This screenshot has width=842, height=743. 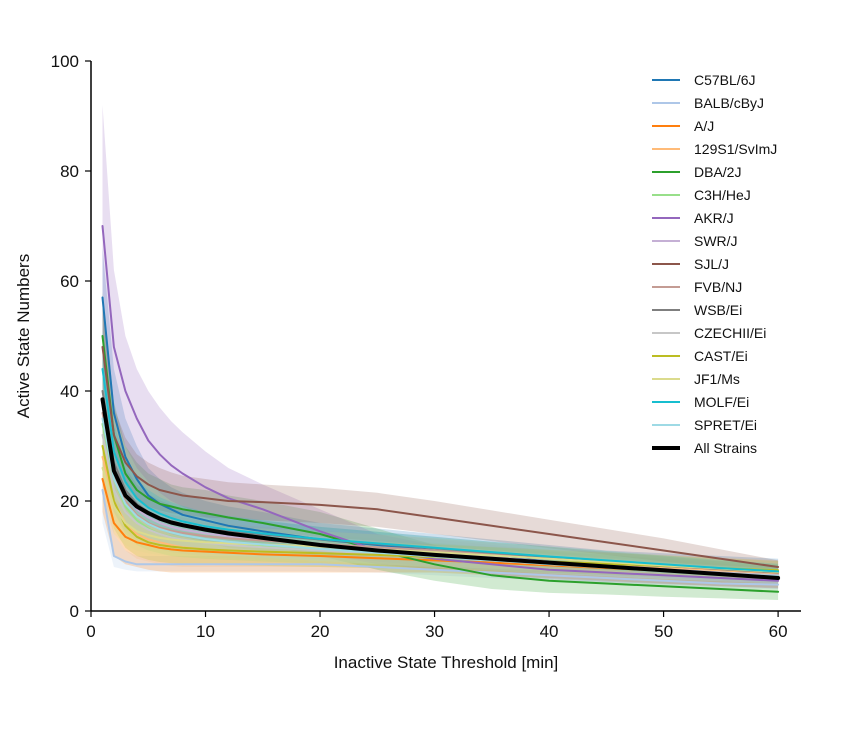 I want to click on legend-item-wsb-ei: WSB/Ei, so click(x=697, y=310).